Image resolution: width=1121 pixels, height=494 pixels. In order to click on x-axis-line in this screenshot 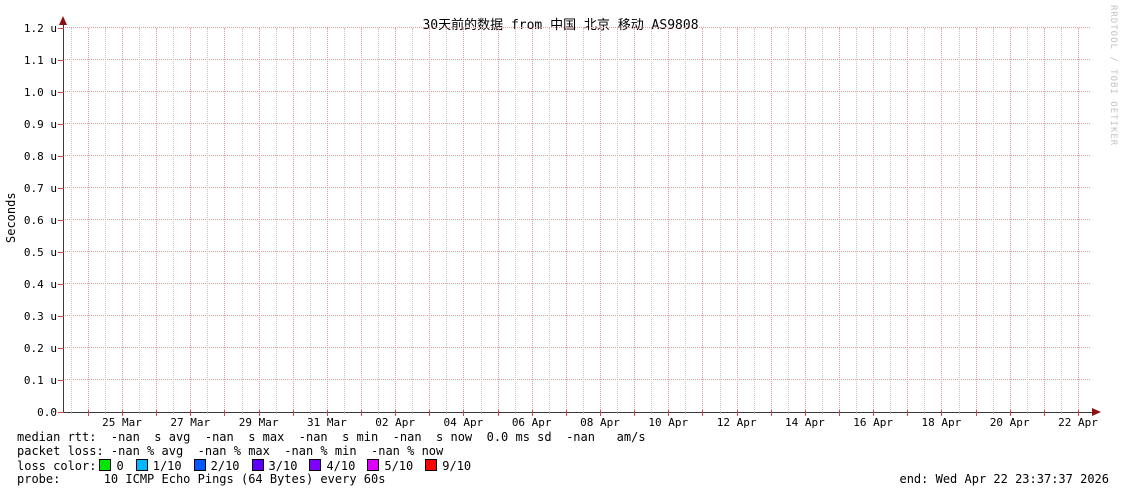, I will do `click(576, 412)`.